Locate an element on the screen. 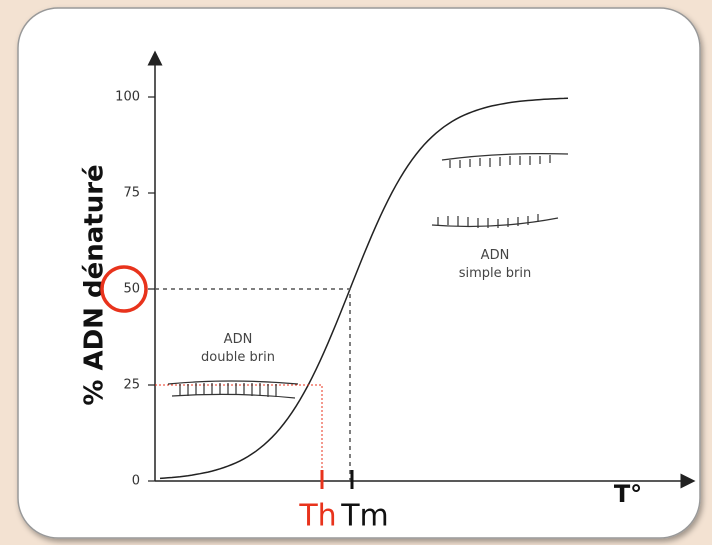 The height and width of the screenshot is (545, 712). y-tick-label: 0 is located at coordinates (136, 481).